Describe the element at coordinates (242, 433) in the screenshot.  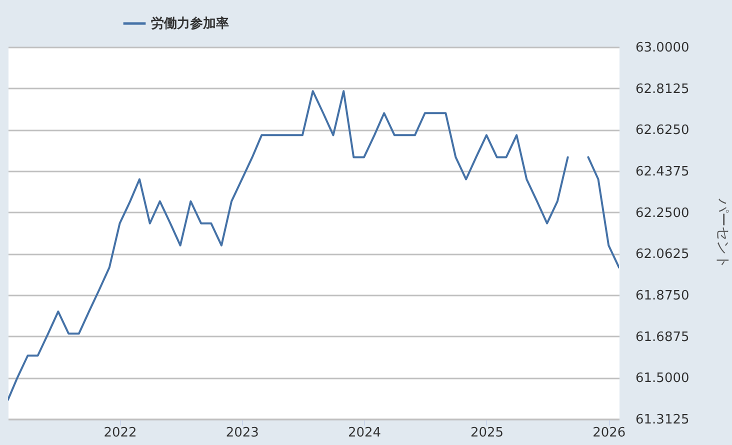
I see `x-tick-label: 2023` at that location.